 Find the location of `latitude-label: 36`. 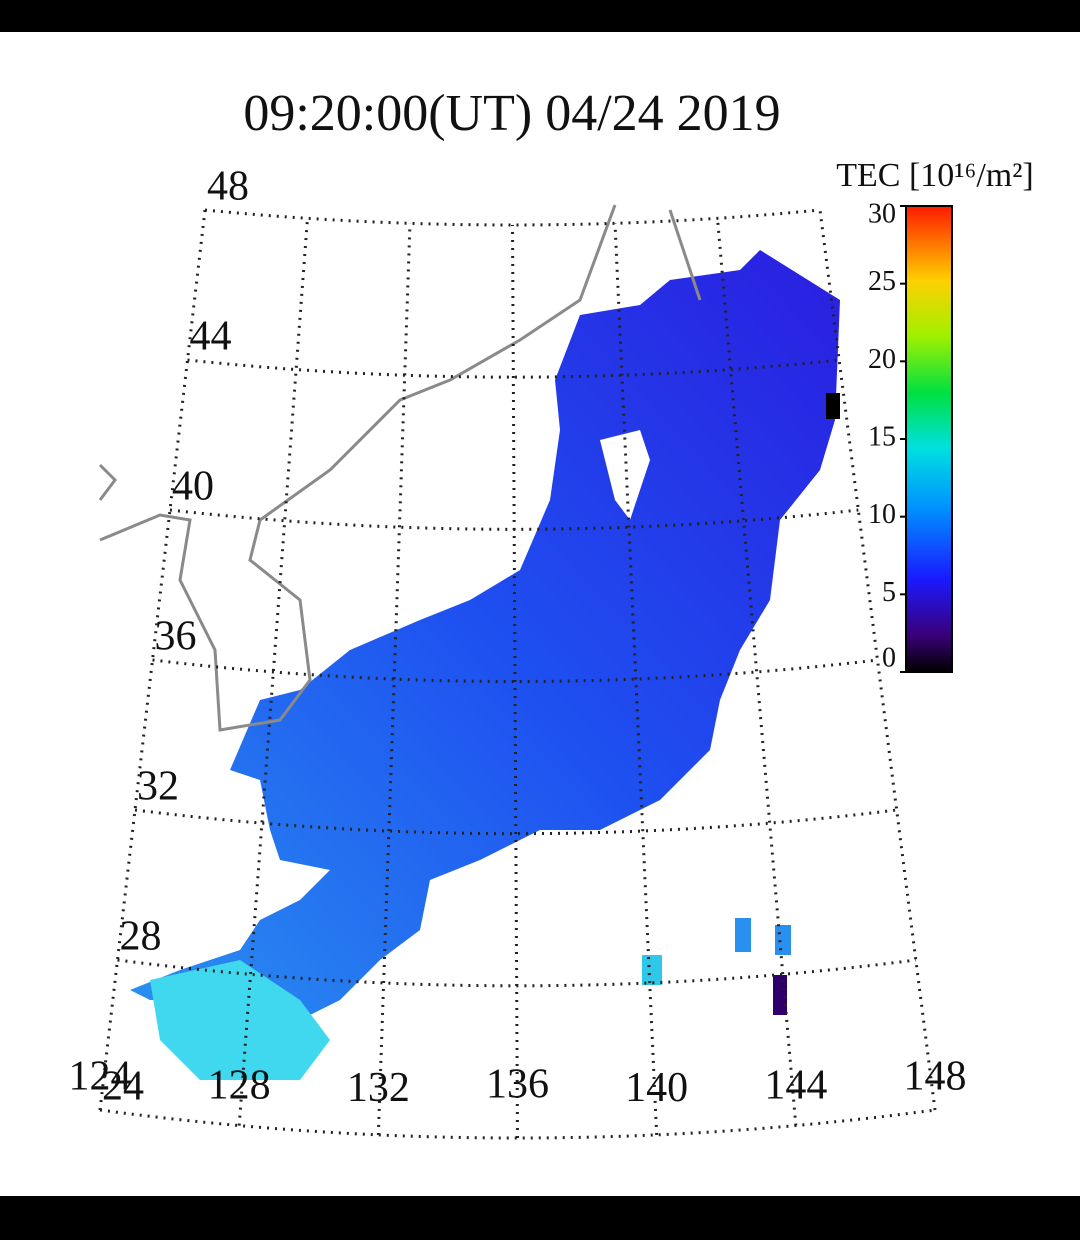

latitude-label: 36 is located at coordinates (176, 637).